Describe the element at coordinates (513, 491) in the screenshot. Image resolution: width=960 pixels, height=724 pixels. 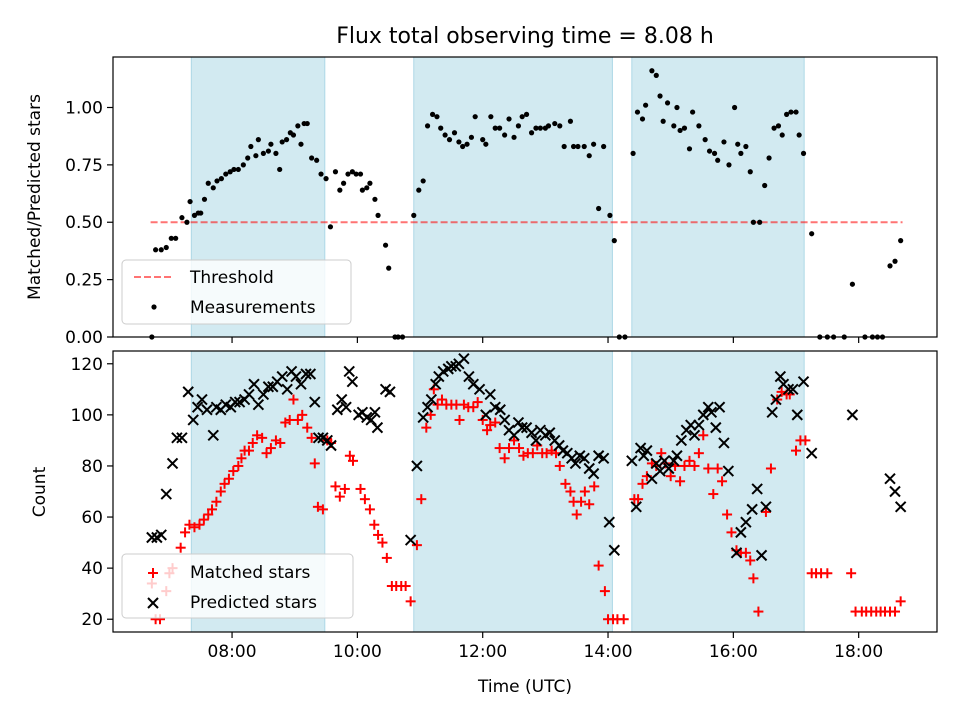
I see `count-observing-interval` at that location.